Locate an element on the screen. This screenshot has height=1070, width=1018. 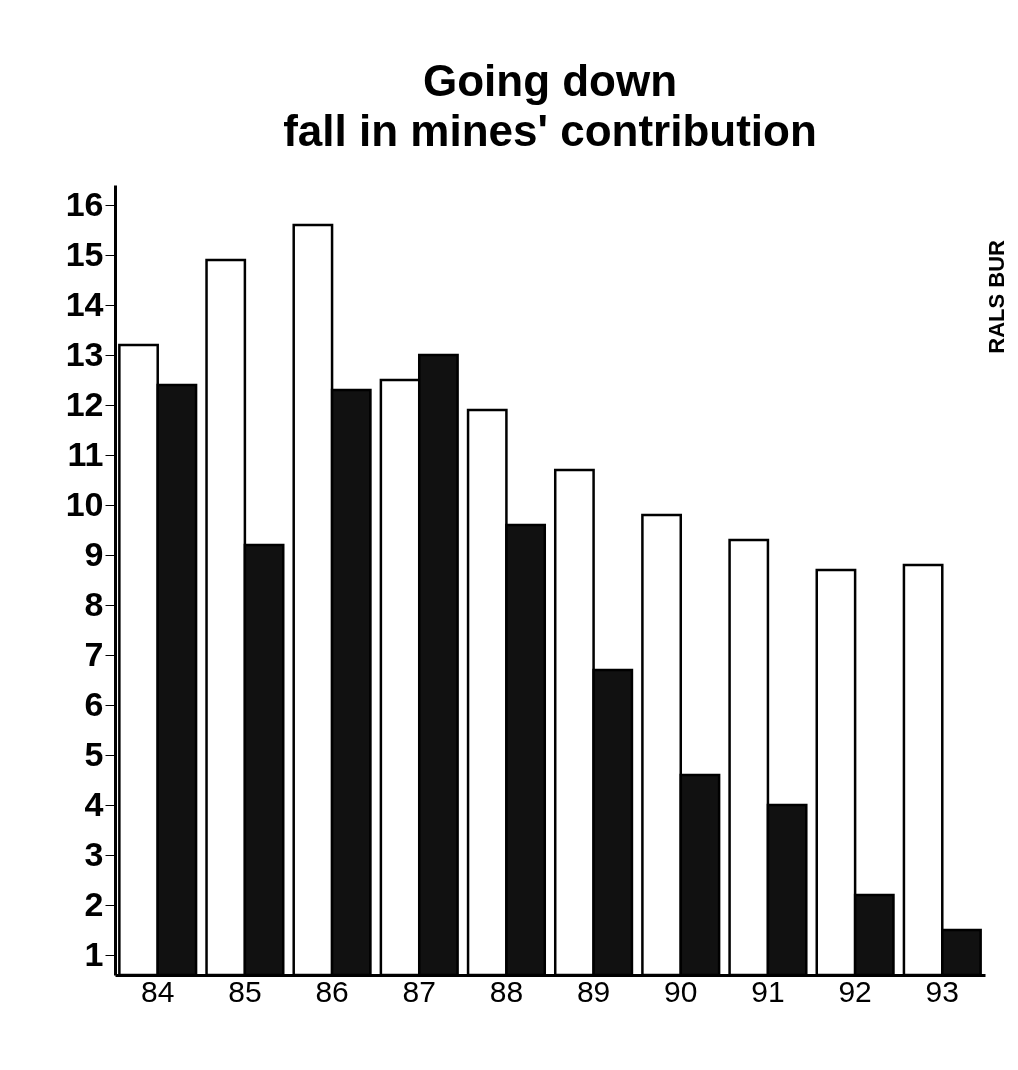
y-tick-label: 6 is located at coordinates (94, 703).